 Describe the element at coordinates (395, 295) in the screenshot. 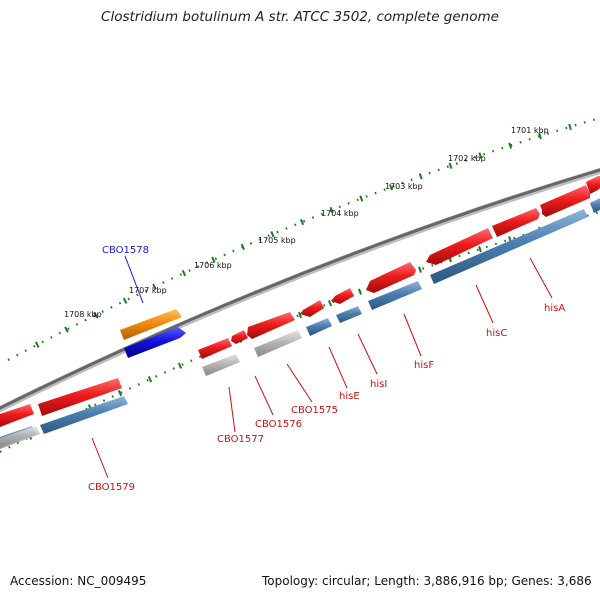

I see `cds-hisF` at that location.